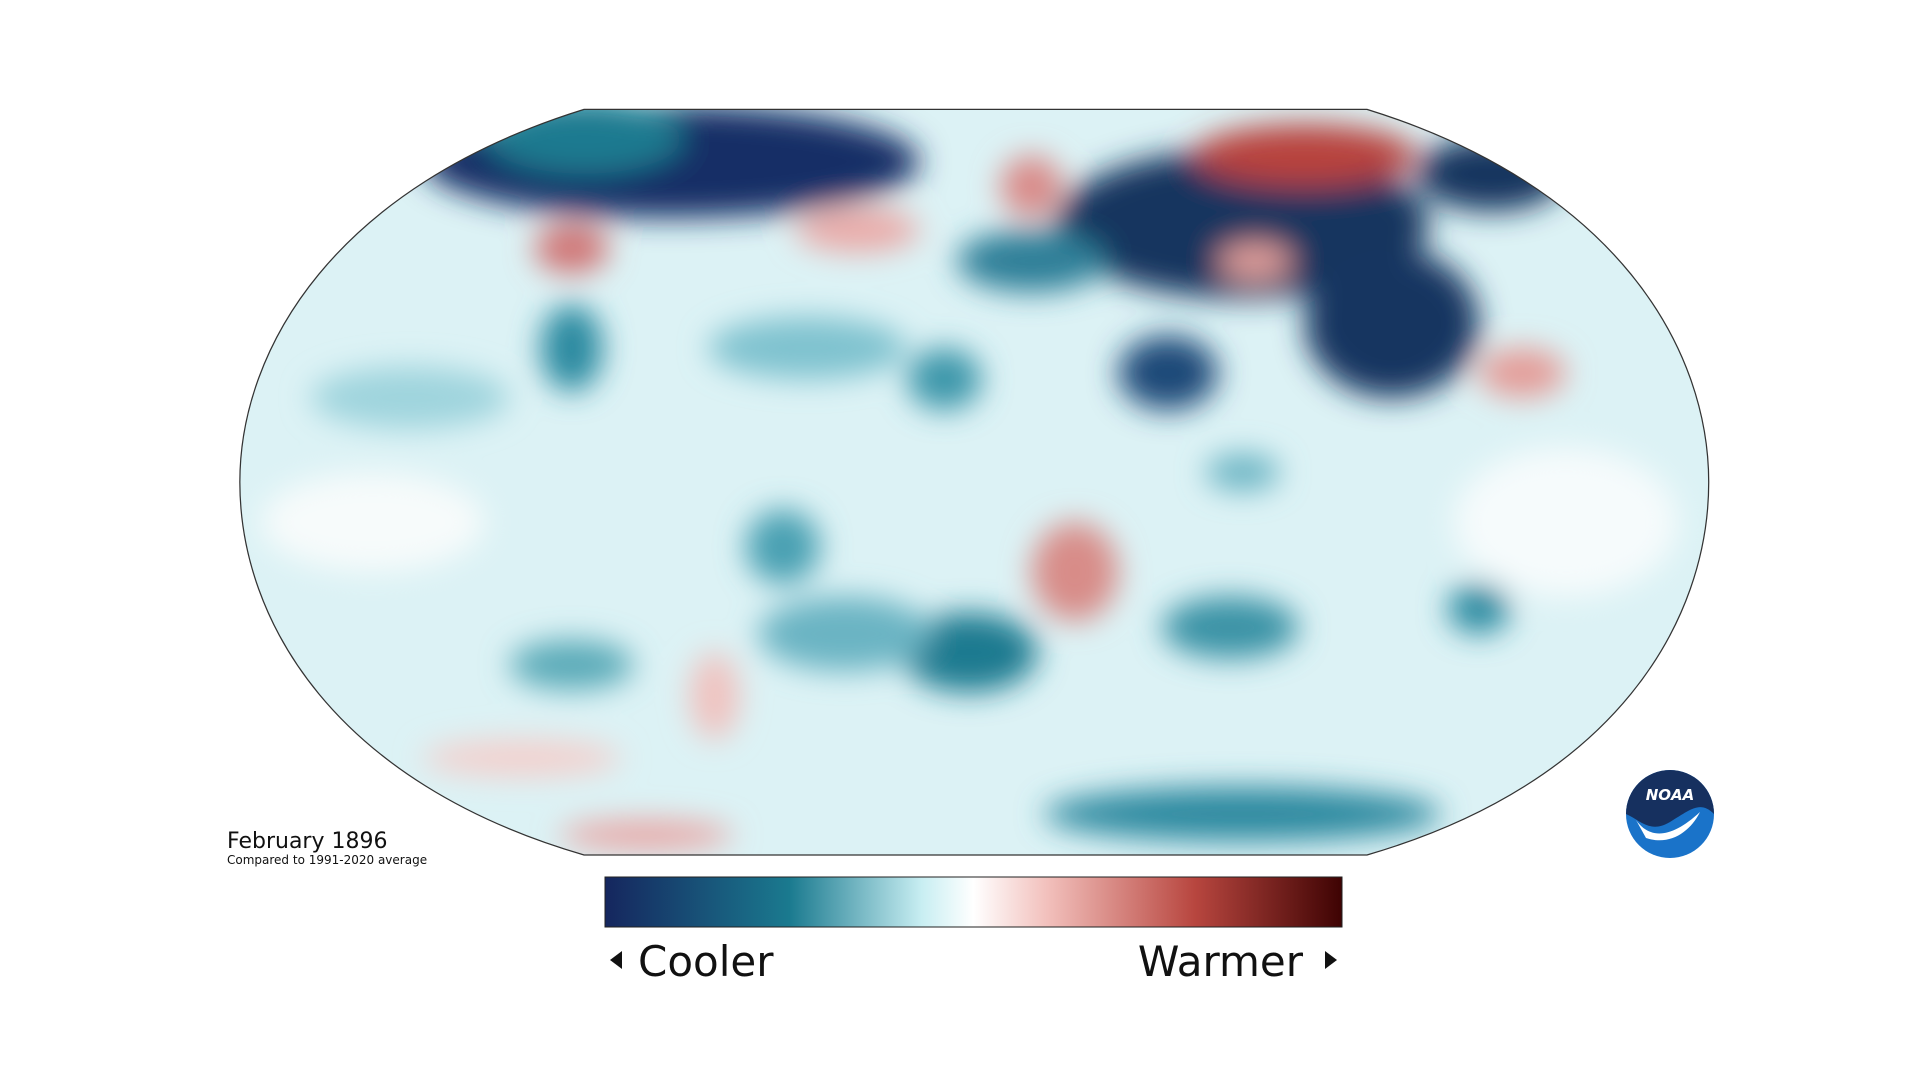 This screenshot has width=1920, height=1080. I want to click on cooler-arrow, so click(616, 960).